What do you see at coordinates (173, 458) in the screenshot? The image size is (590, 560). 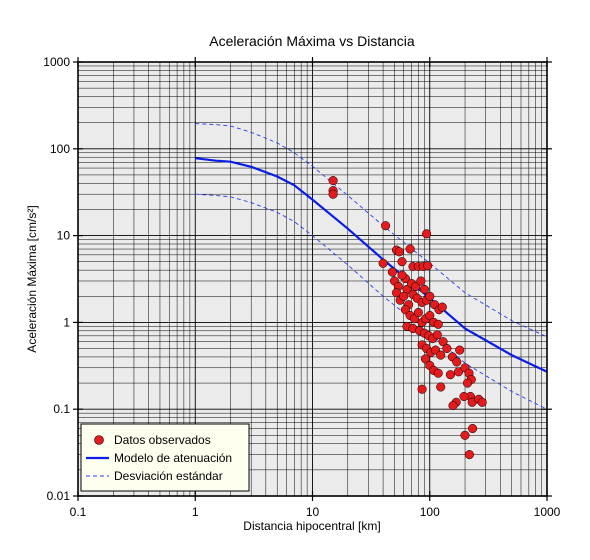 I see `legend-label-model: Modelo de atenuación` at bounding box center [173, 458].